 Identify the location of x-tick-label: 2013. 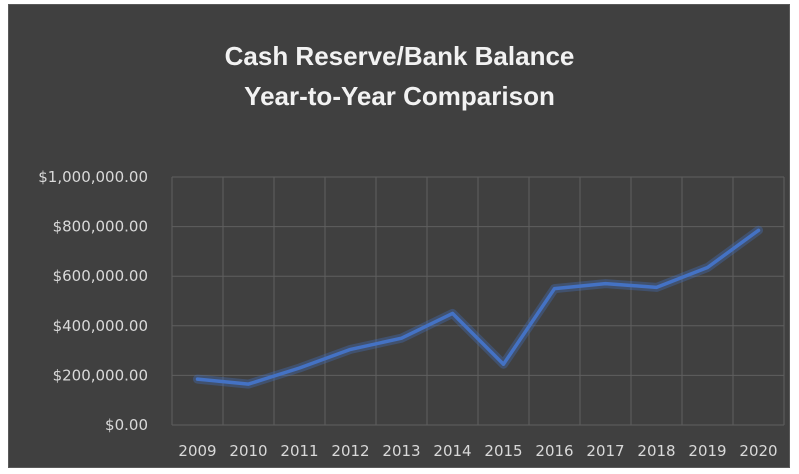
(401, 451).